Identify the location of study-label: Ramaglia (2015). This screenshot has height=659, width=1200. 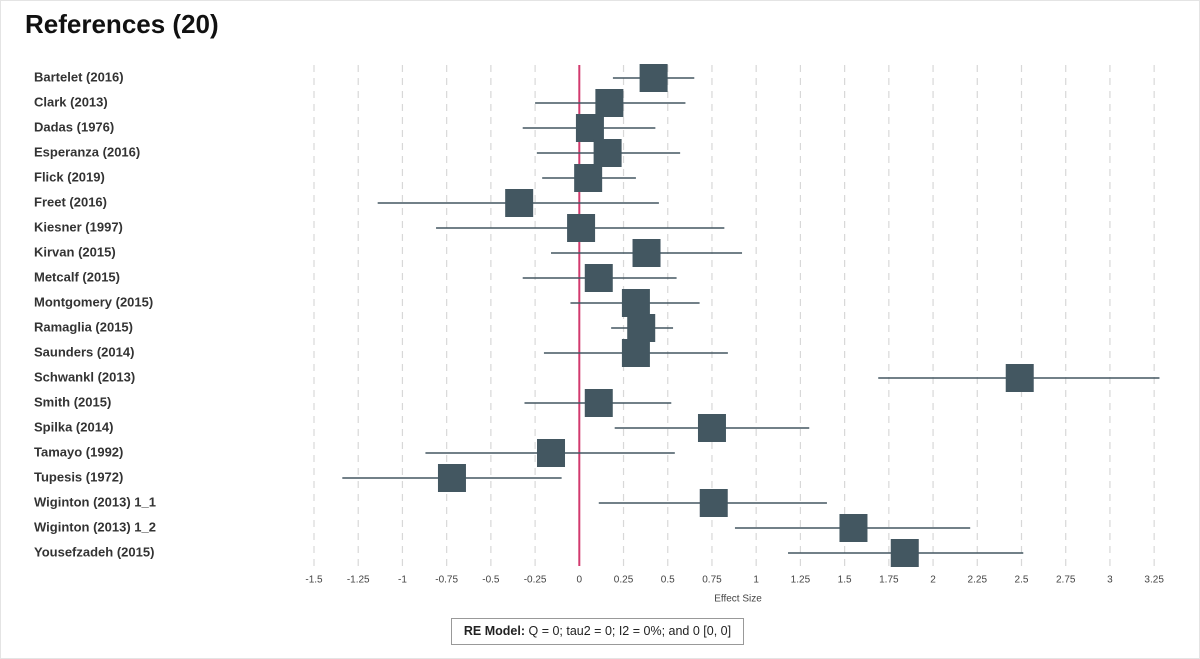
(83, 326).